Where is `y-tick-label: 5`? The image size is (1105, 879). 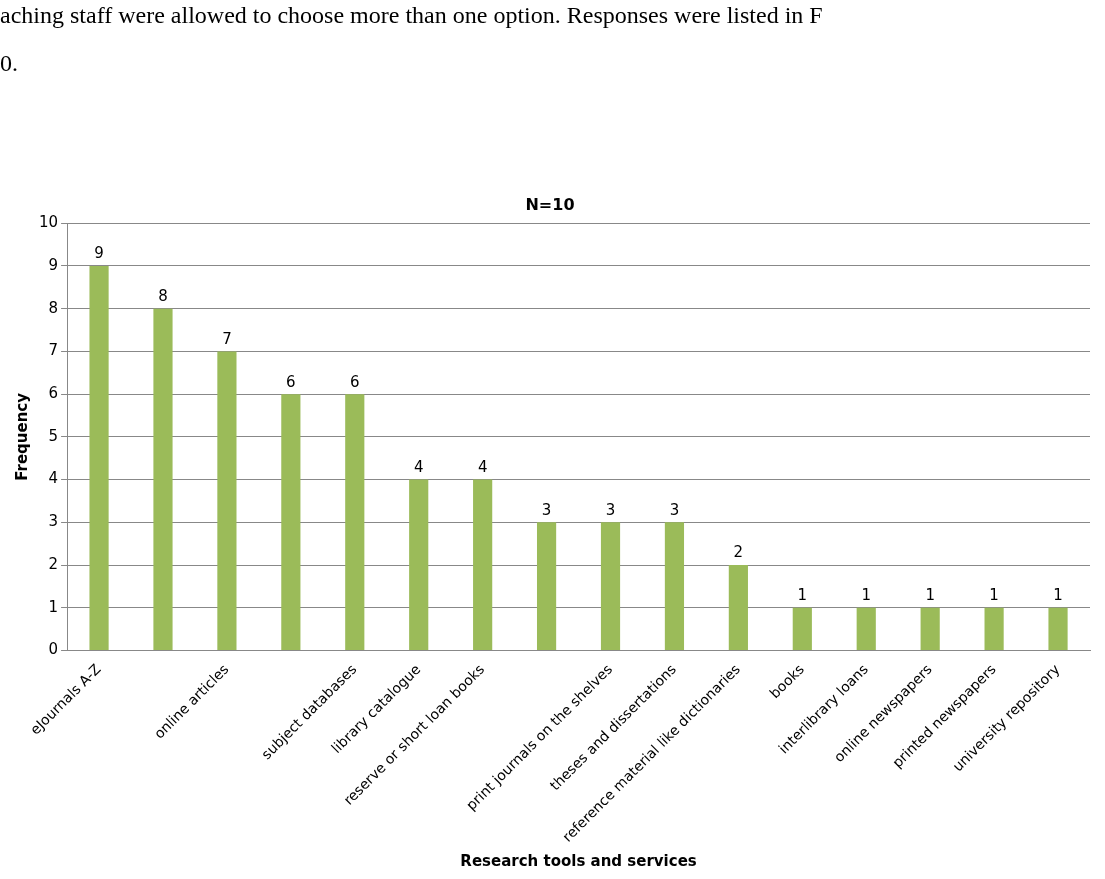 y-tick-label: 5 is located at coordinates (53, 435).